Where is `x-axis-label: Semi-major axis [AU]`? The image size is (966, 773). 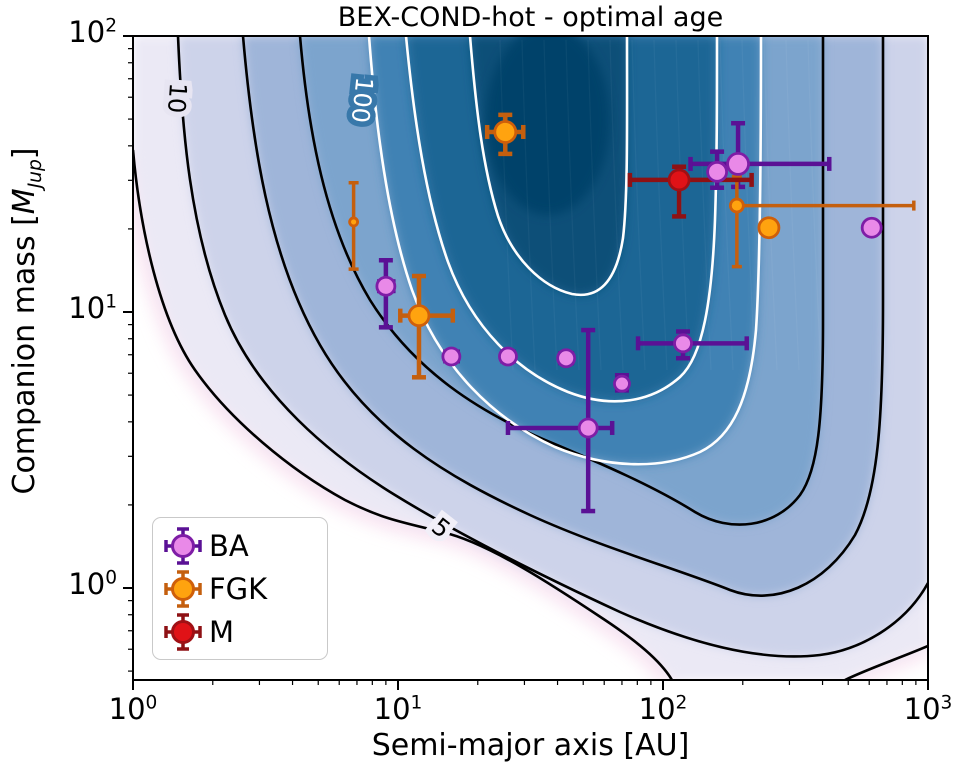 x-axis-label: Semi-major axis [AU] is located at coordinates (530, 745).